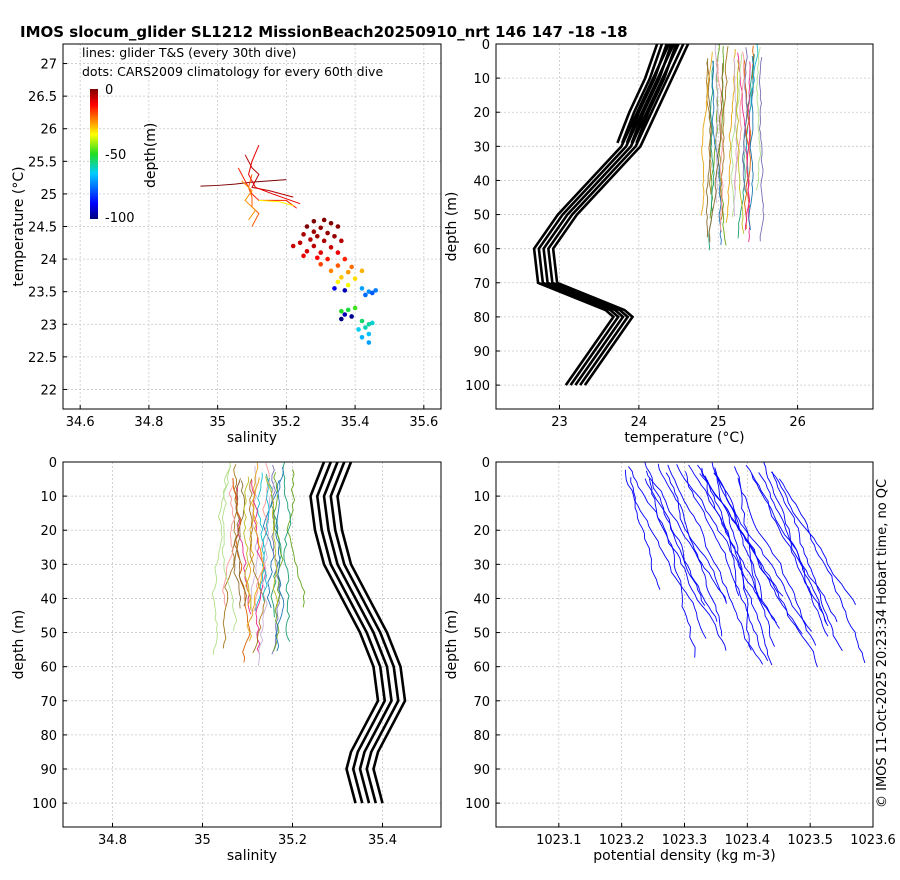 This screenshot has height=880, width=900. I want to click on temp-glider-profiles, so click(732, 147).